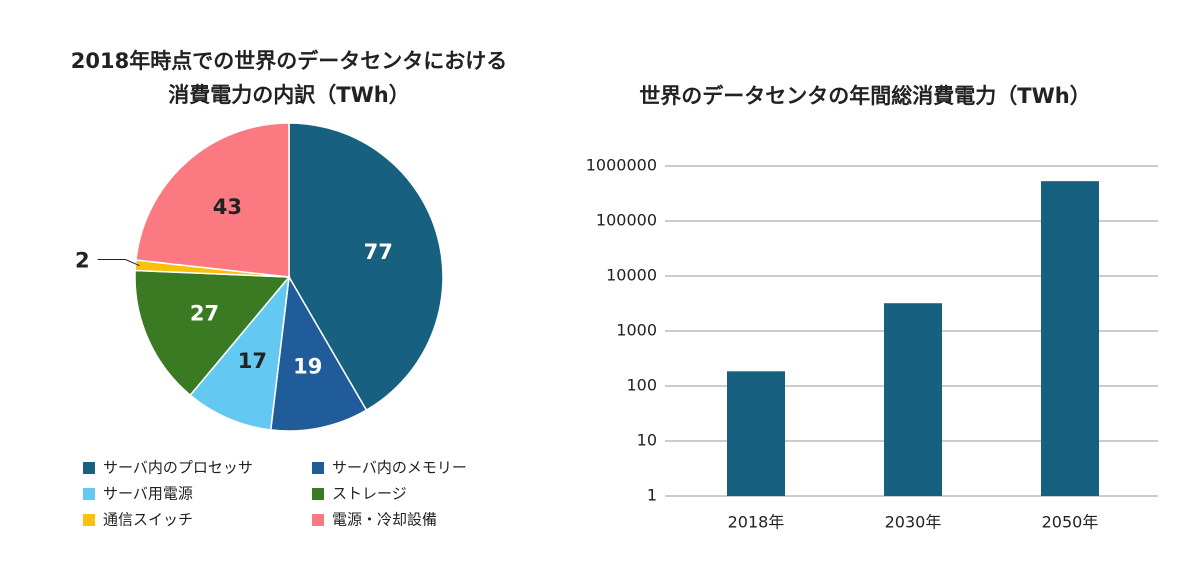 The height and width of the screenshot is (580, 1200). Describe the element at coordinates (148, 520) in the screenshot. I see `legend-label: 通信スイッチ` at that location.